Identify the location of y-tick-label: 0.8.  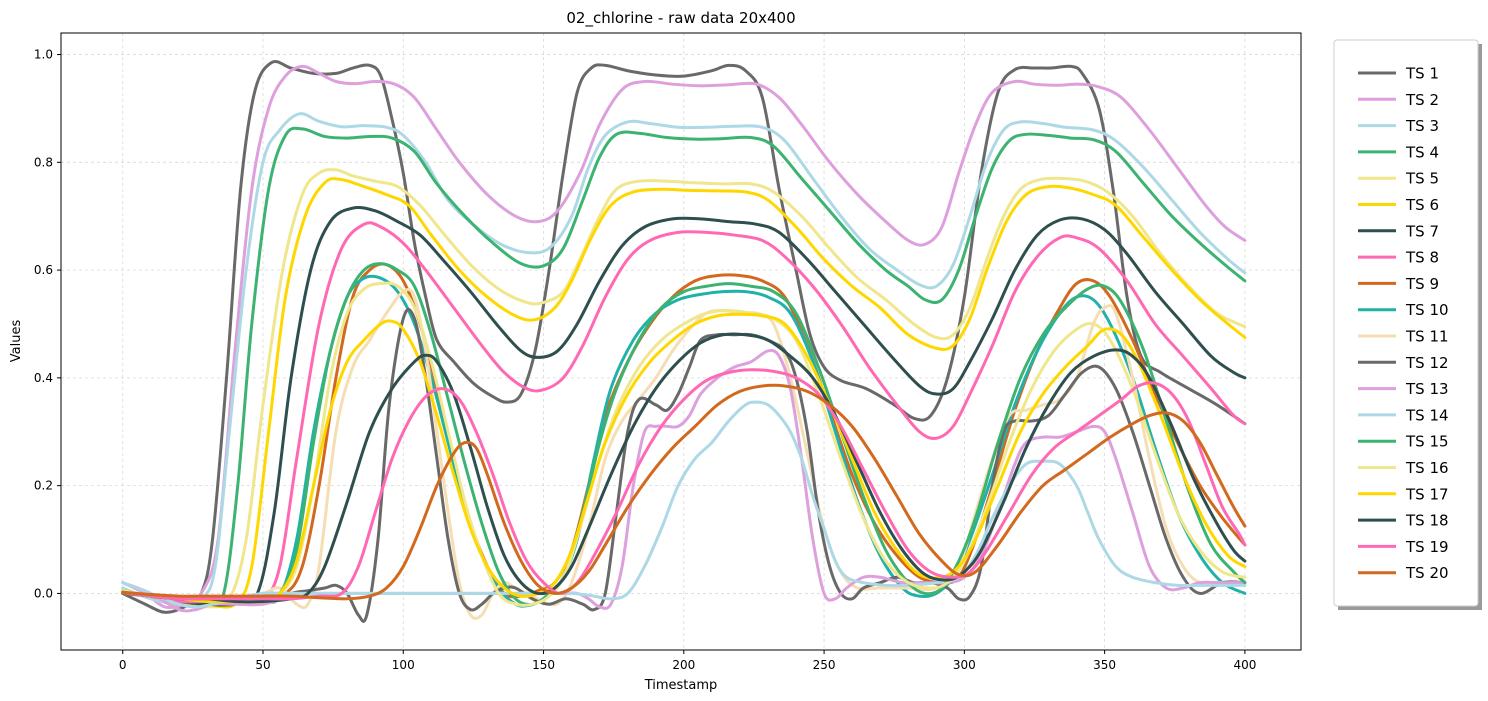
(43, 162).